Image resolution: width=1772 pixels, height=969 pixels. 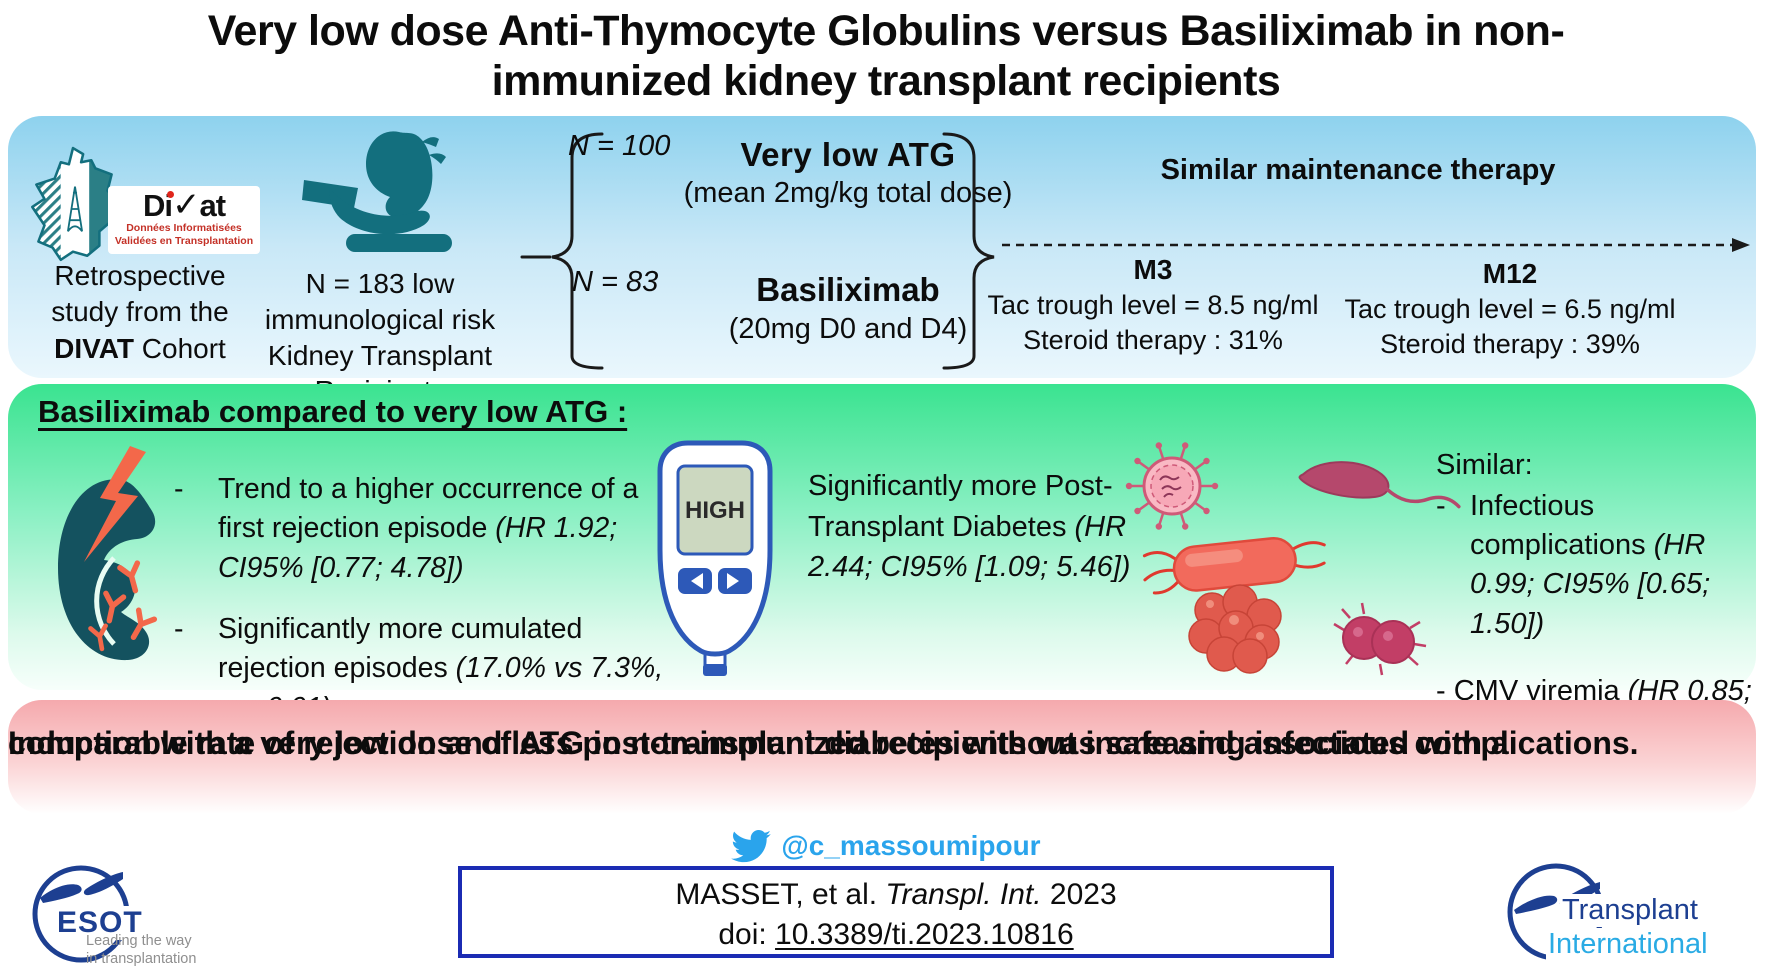 What do you see at coordinates (1358, 170) in the screenshot?
I see `maintenance-title: Similar maintenance therapy` at bounding box center [1358, 170].